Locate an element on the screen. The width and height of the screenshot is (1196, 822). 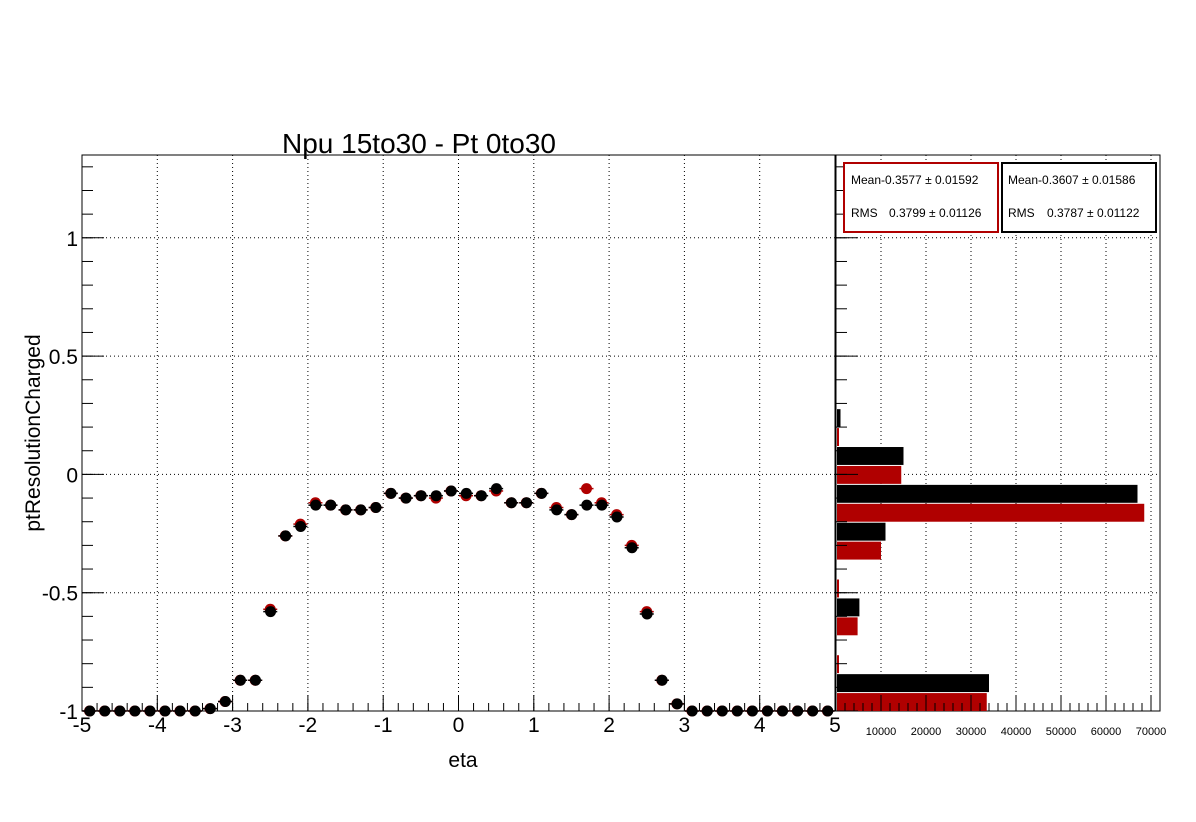
x-axis-label: eta is located at coordinates (463, 760).